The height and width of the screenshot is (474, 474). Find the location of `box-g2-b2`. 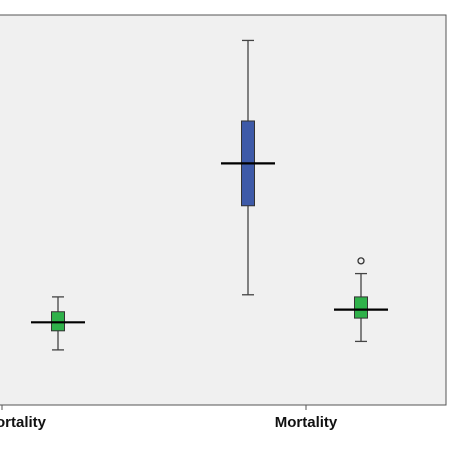

box-g2-b2 is located at coordinates (361, 307).